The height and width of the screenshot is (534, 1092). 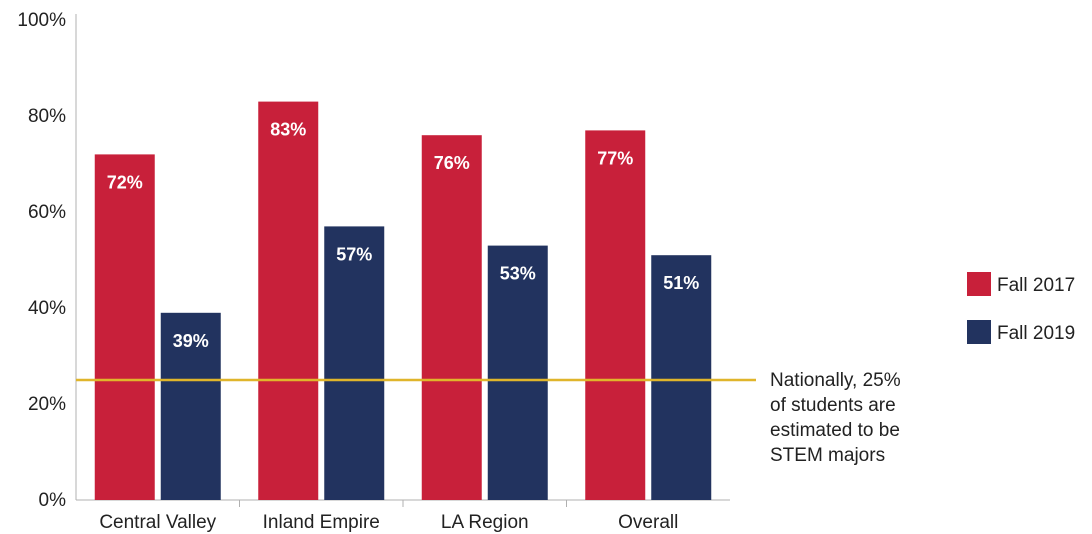 What do you see at coordinates (485, 522) in the screenshot?
I see `x-category-label: LA Region` at bounding box center [485, 522].